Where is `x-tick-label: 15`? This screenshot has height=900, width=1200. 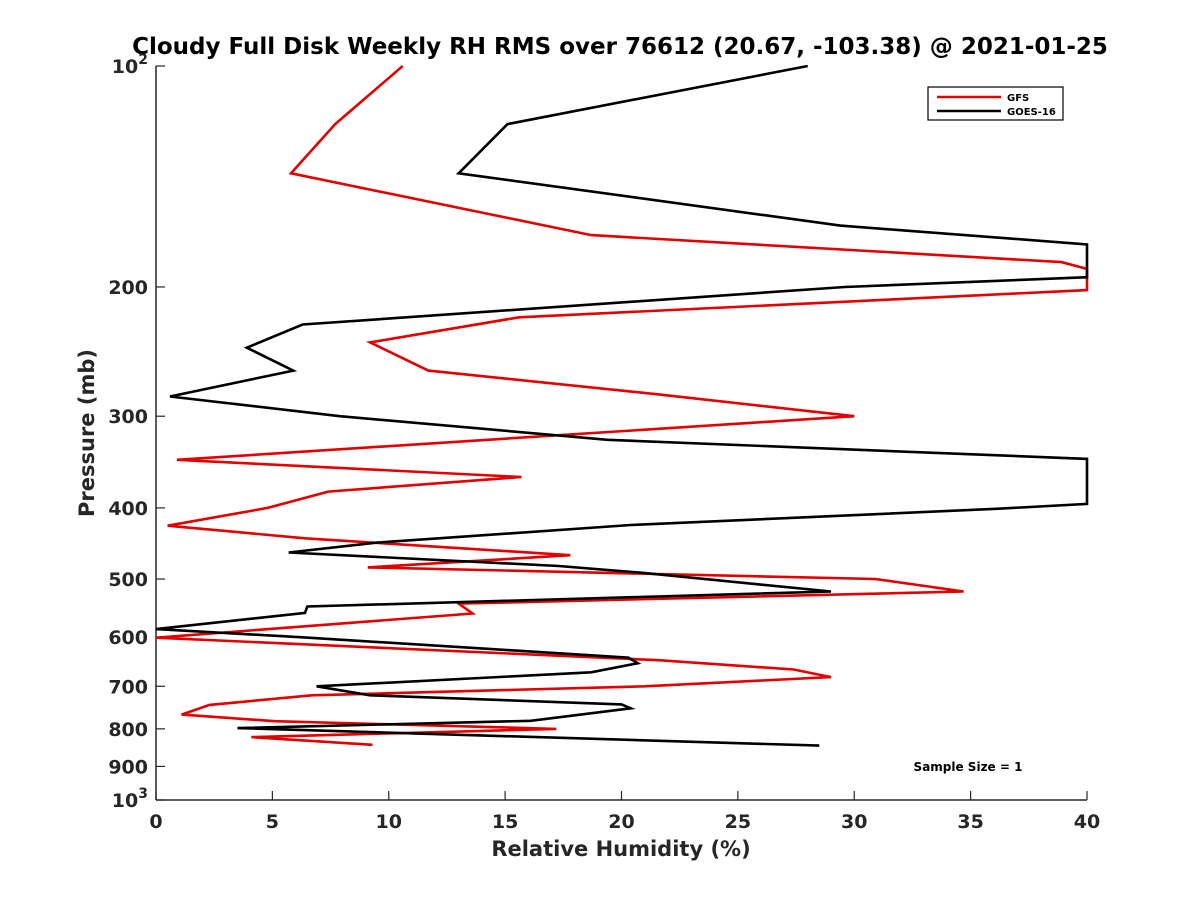 x-tick-label: 15 is located at coordinates (505, 822).